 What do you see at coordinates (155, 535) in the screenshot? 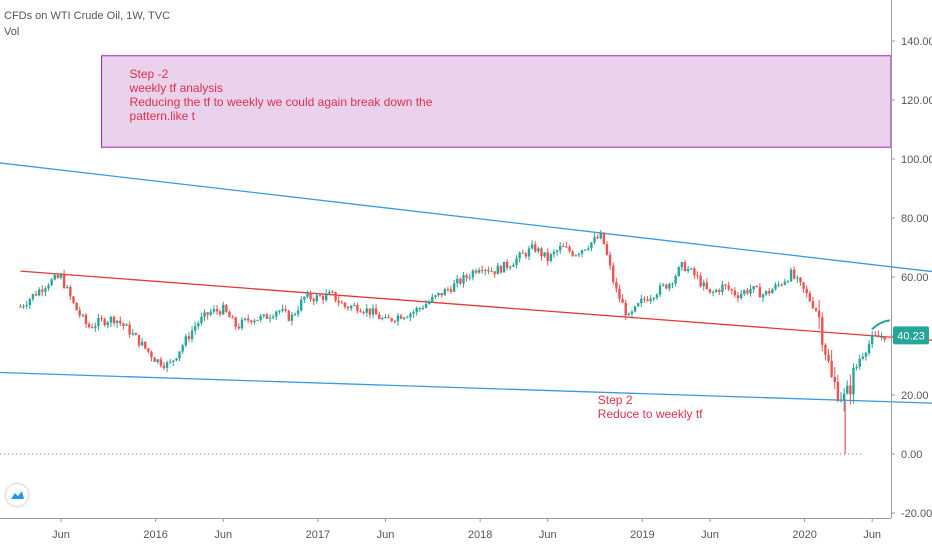
I see `time-tick-label: 2016` at bounding box center [155, 535].